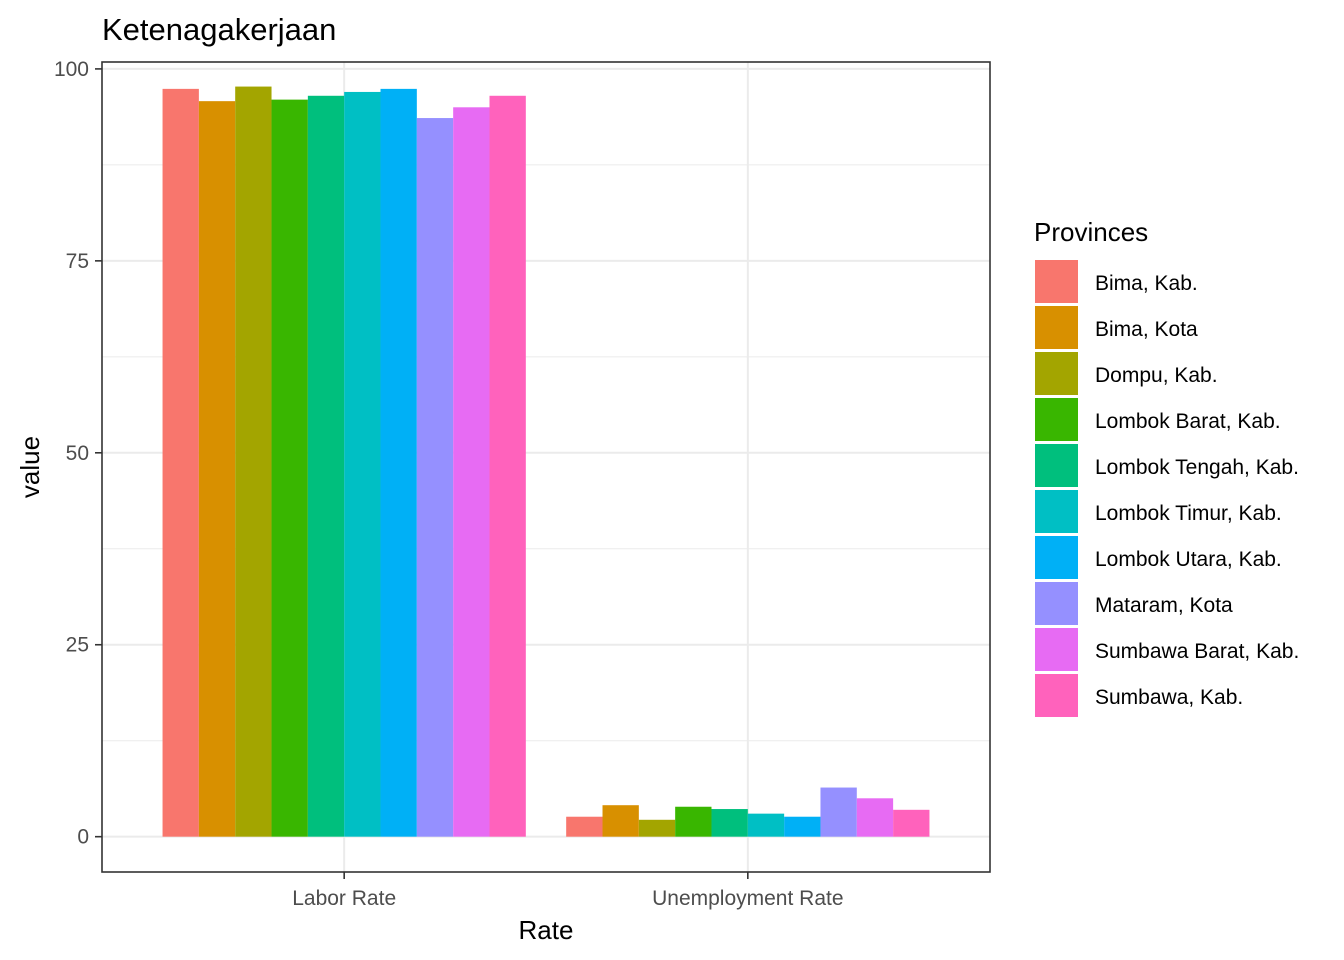 The height and width of the screenshot is (960, 1344). What do you see at coordinates (30, 467) in the screenshot?
I see `y-axis-label: value` at bounding box center [30, 467].